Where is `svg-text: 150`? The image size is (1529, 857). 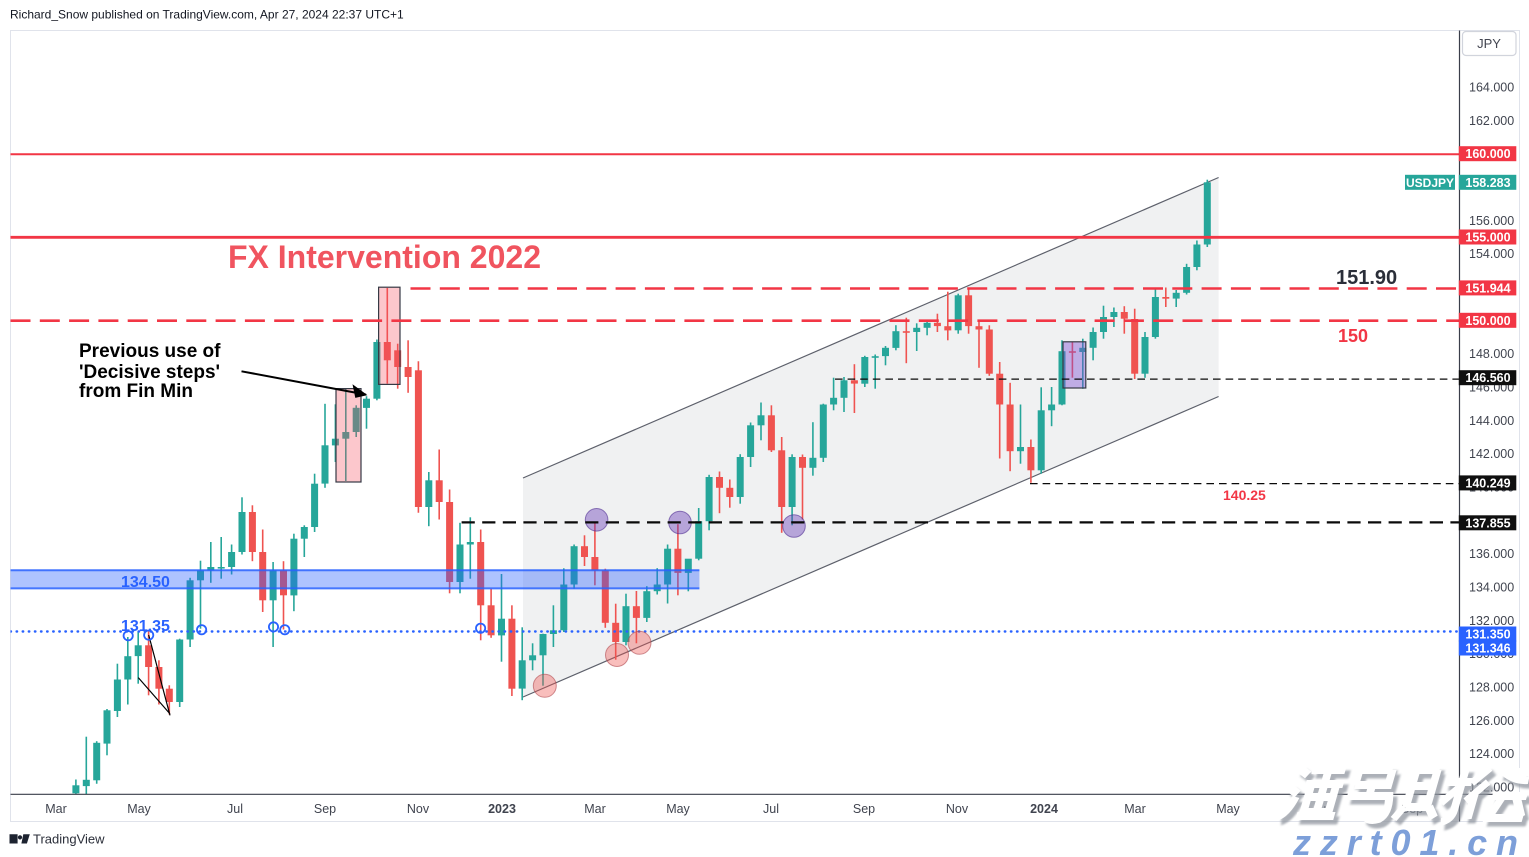 svg-text: 150 is located at coordinates (1353, 336).